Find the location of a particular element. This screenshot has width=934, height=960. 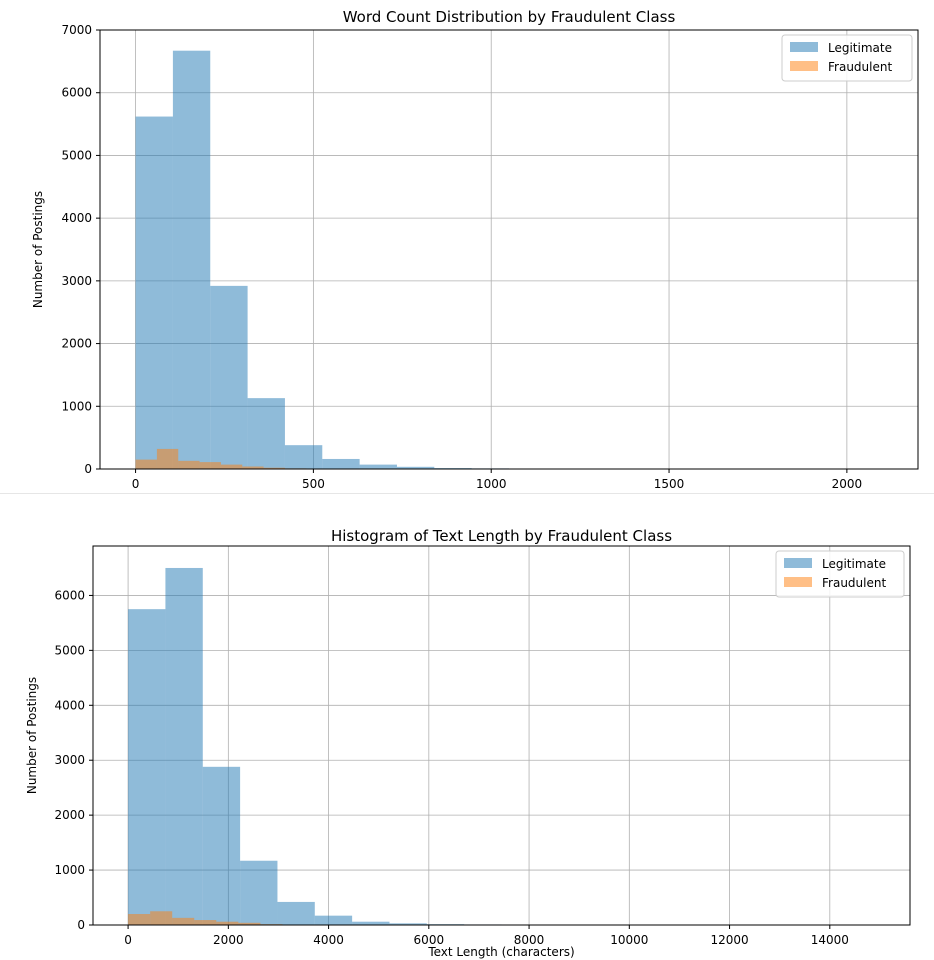

x-tick-label: 8000 is located at coordinates (529, 940).